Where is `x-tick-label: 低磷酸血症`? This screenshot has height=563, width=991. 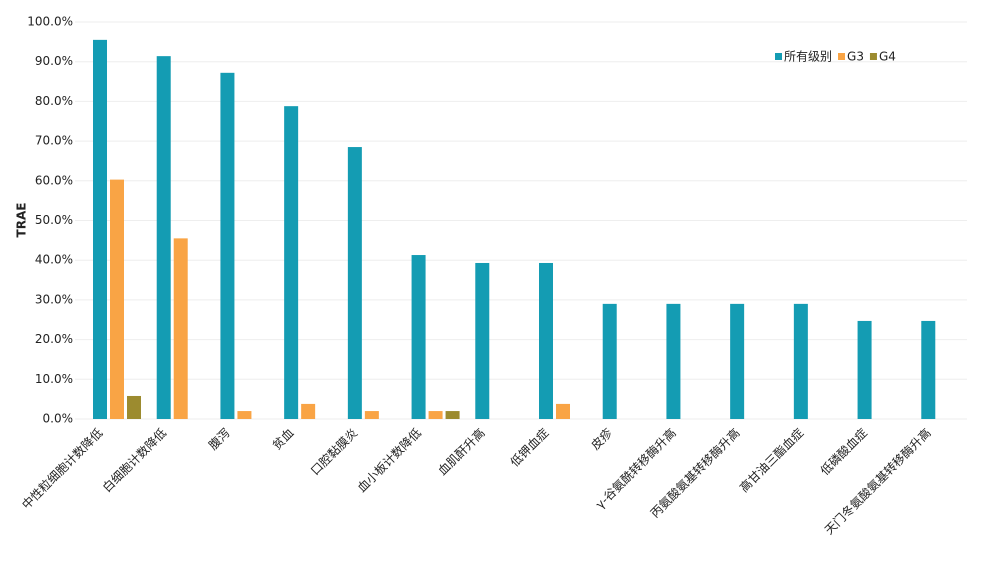 x-tick-label: 低磷酸血症 is located at coordinates (843, 451).